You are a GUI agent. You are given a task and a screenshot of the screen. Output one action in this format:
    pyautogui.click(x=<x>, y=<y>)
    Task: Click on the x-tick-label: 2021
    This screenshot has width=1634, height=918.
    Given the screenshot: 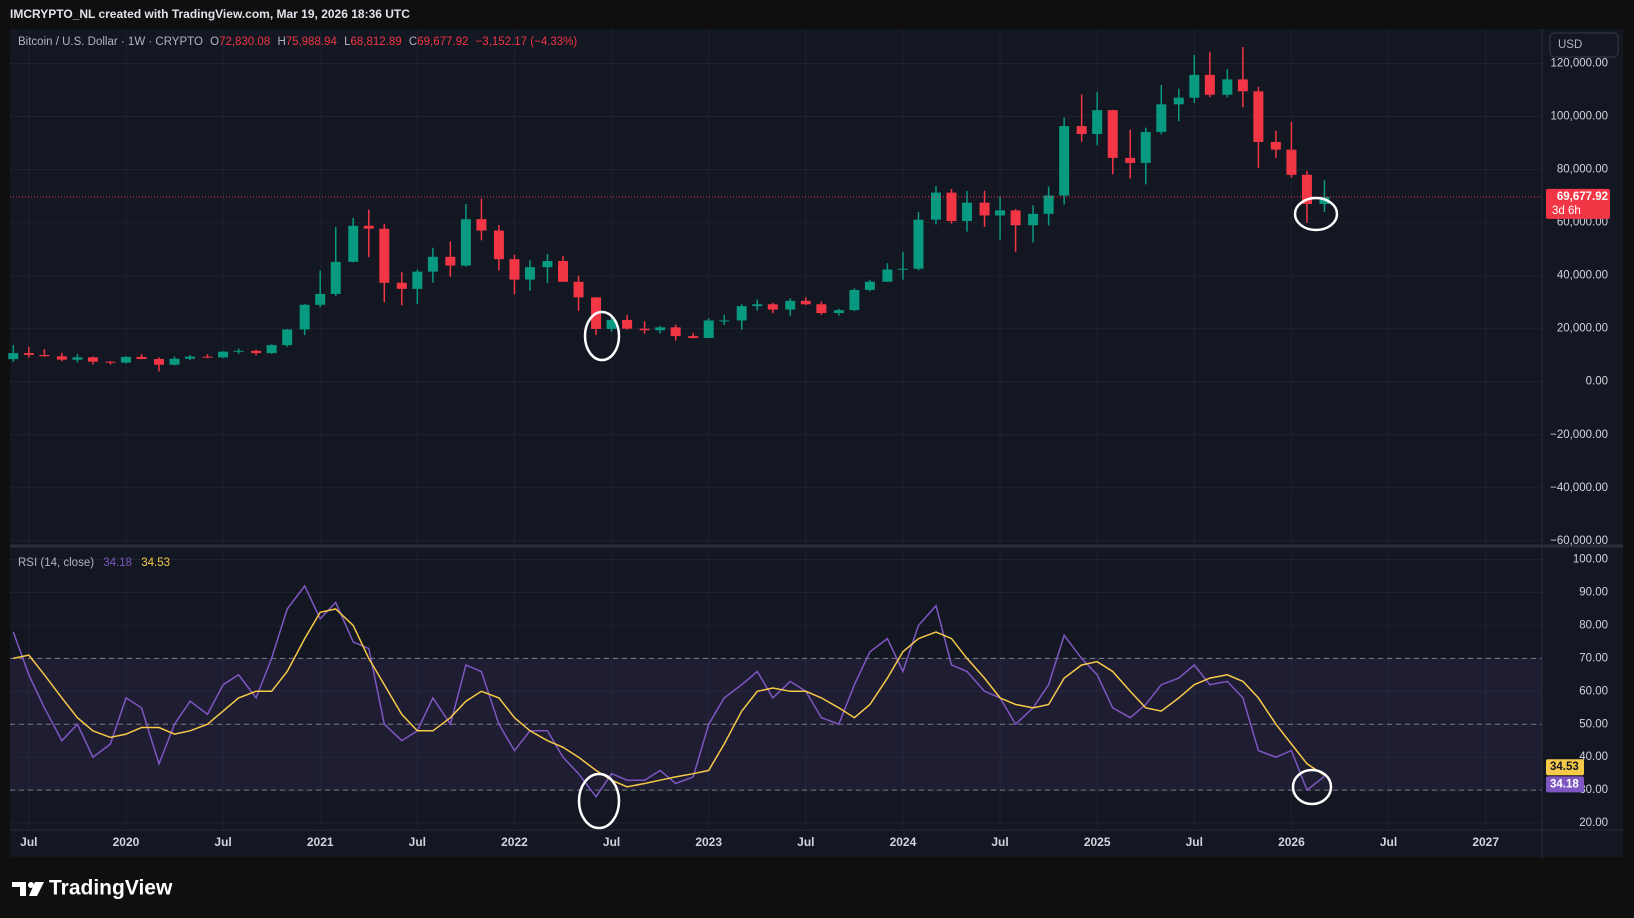 What is the action you would take?
    pyautogui.click(x=320, y=842)
    